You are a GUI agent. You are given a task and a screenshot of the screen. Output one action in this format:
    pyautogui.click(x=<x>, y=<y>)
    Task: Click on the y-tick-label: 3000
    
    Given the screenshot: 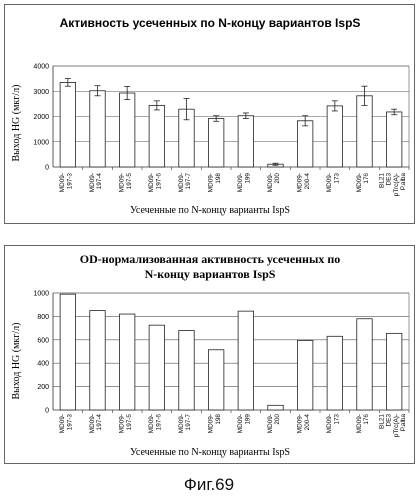 What is the action you would take?
    pyautogui.click(x=41, y=92)
    